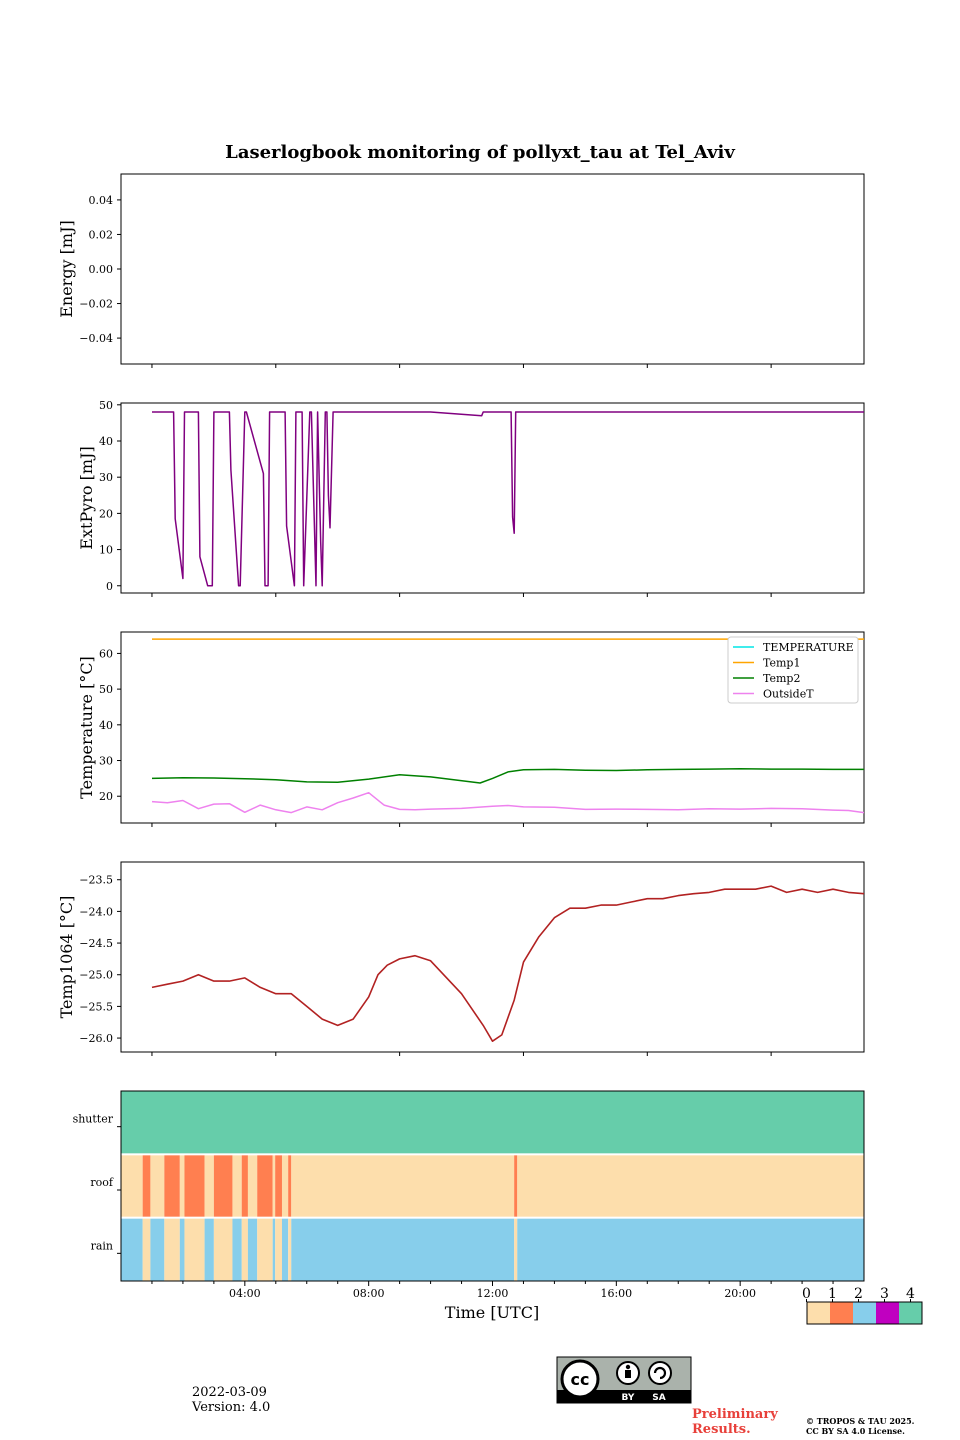  I want to click on colorbar-label-0: 0, so click(806, 1294).